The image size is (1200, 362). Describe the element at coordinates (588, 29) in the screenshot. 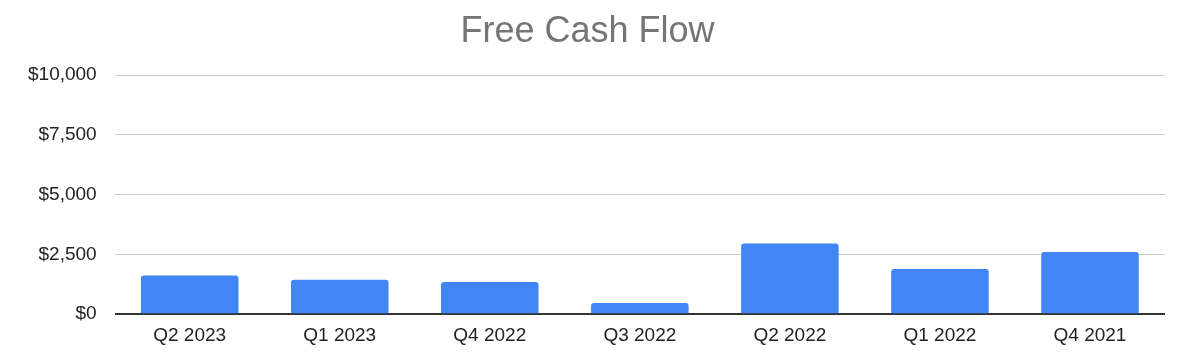

I see `chart-title: Free Cash Flow` at that location.